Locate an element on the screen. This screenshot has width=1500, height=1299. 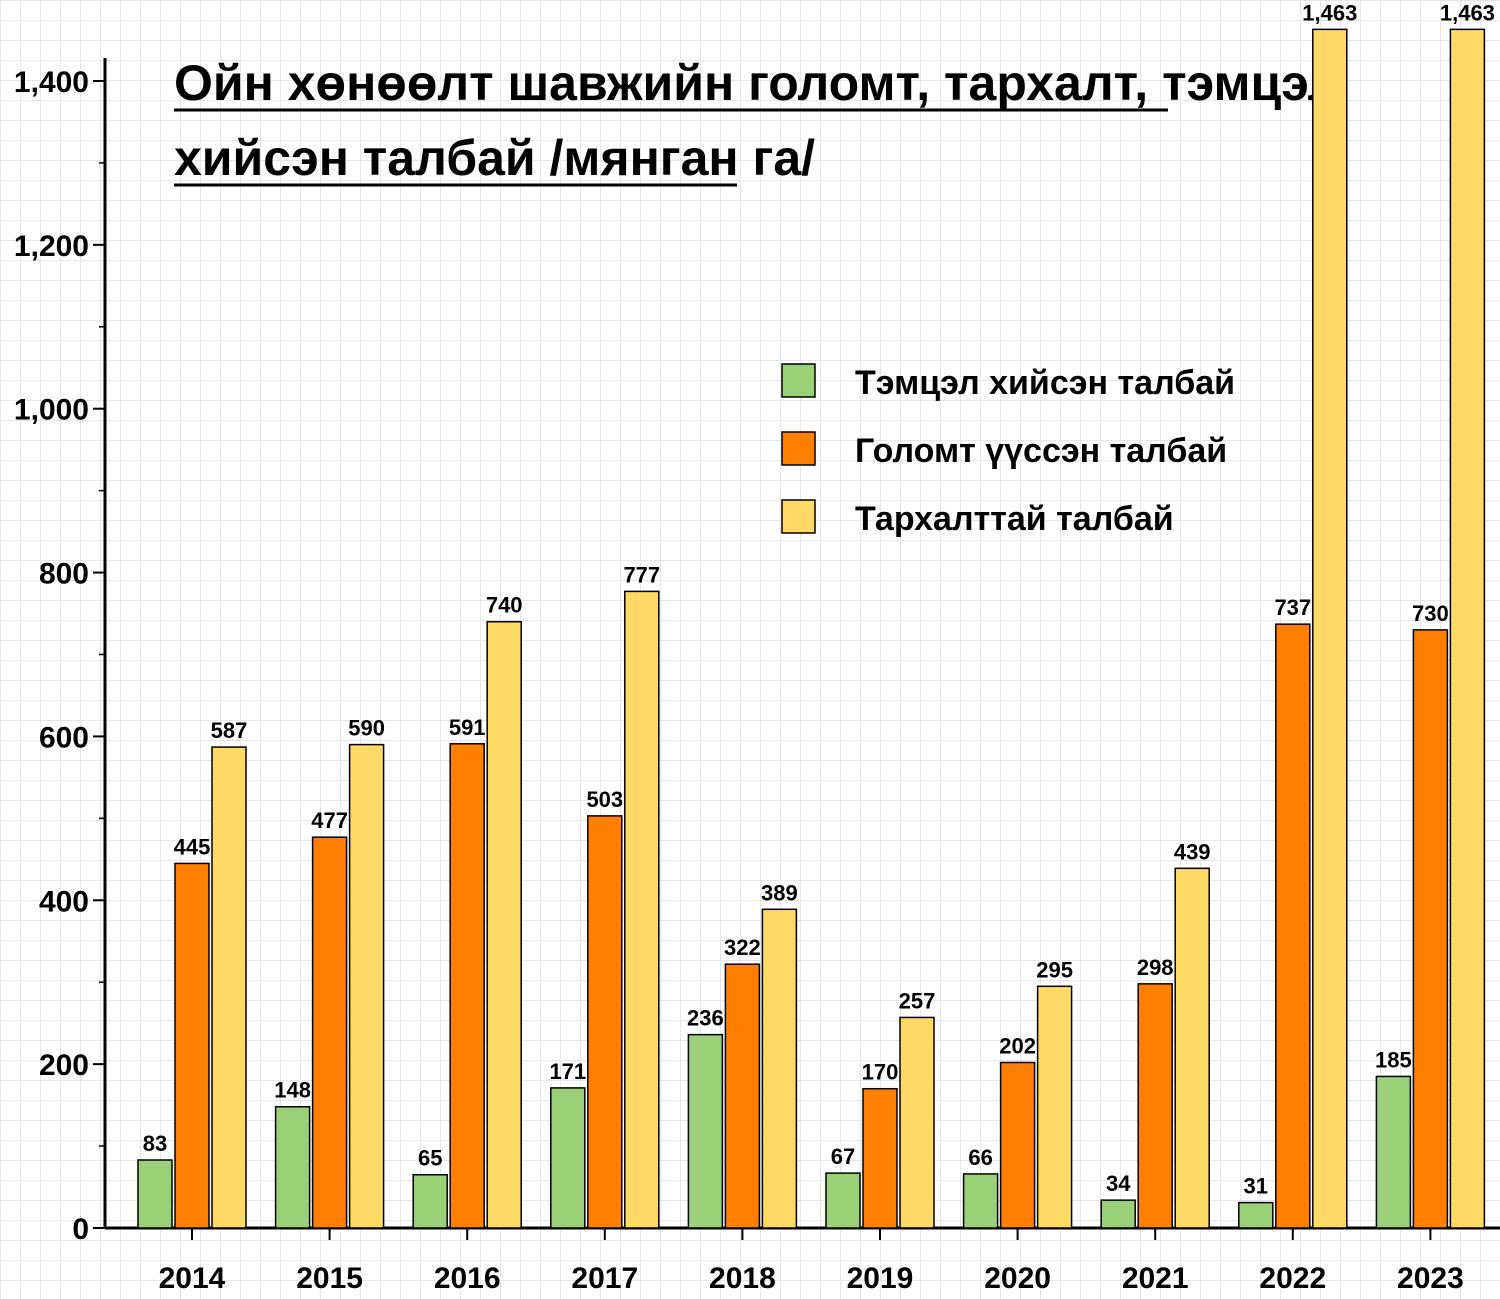
y-tick-label: 1,000 is located at coordinates (51, 410).